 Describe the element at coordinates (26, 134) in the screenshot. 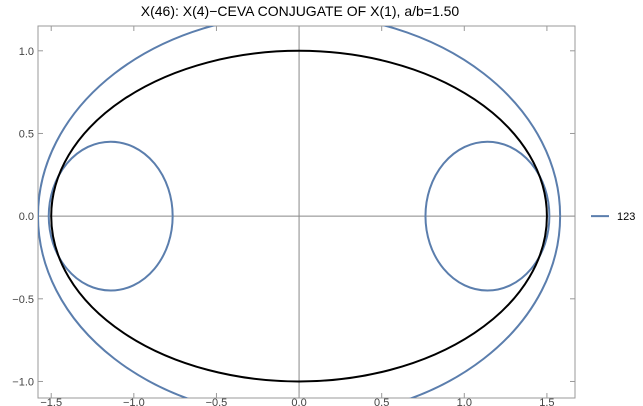

I see `y-tick-label: 0.5` at that location.